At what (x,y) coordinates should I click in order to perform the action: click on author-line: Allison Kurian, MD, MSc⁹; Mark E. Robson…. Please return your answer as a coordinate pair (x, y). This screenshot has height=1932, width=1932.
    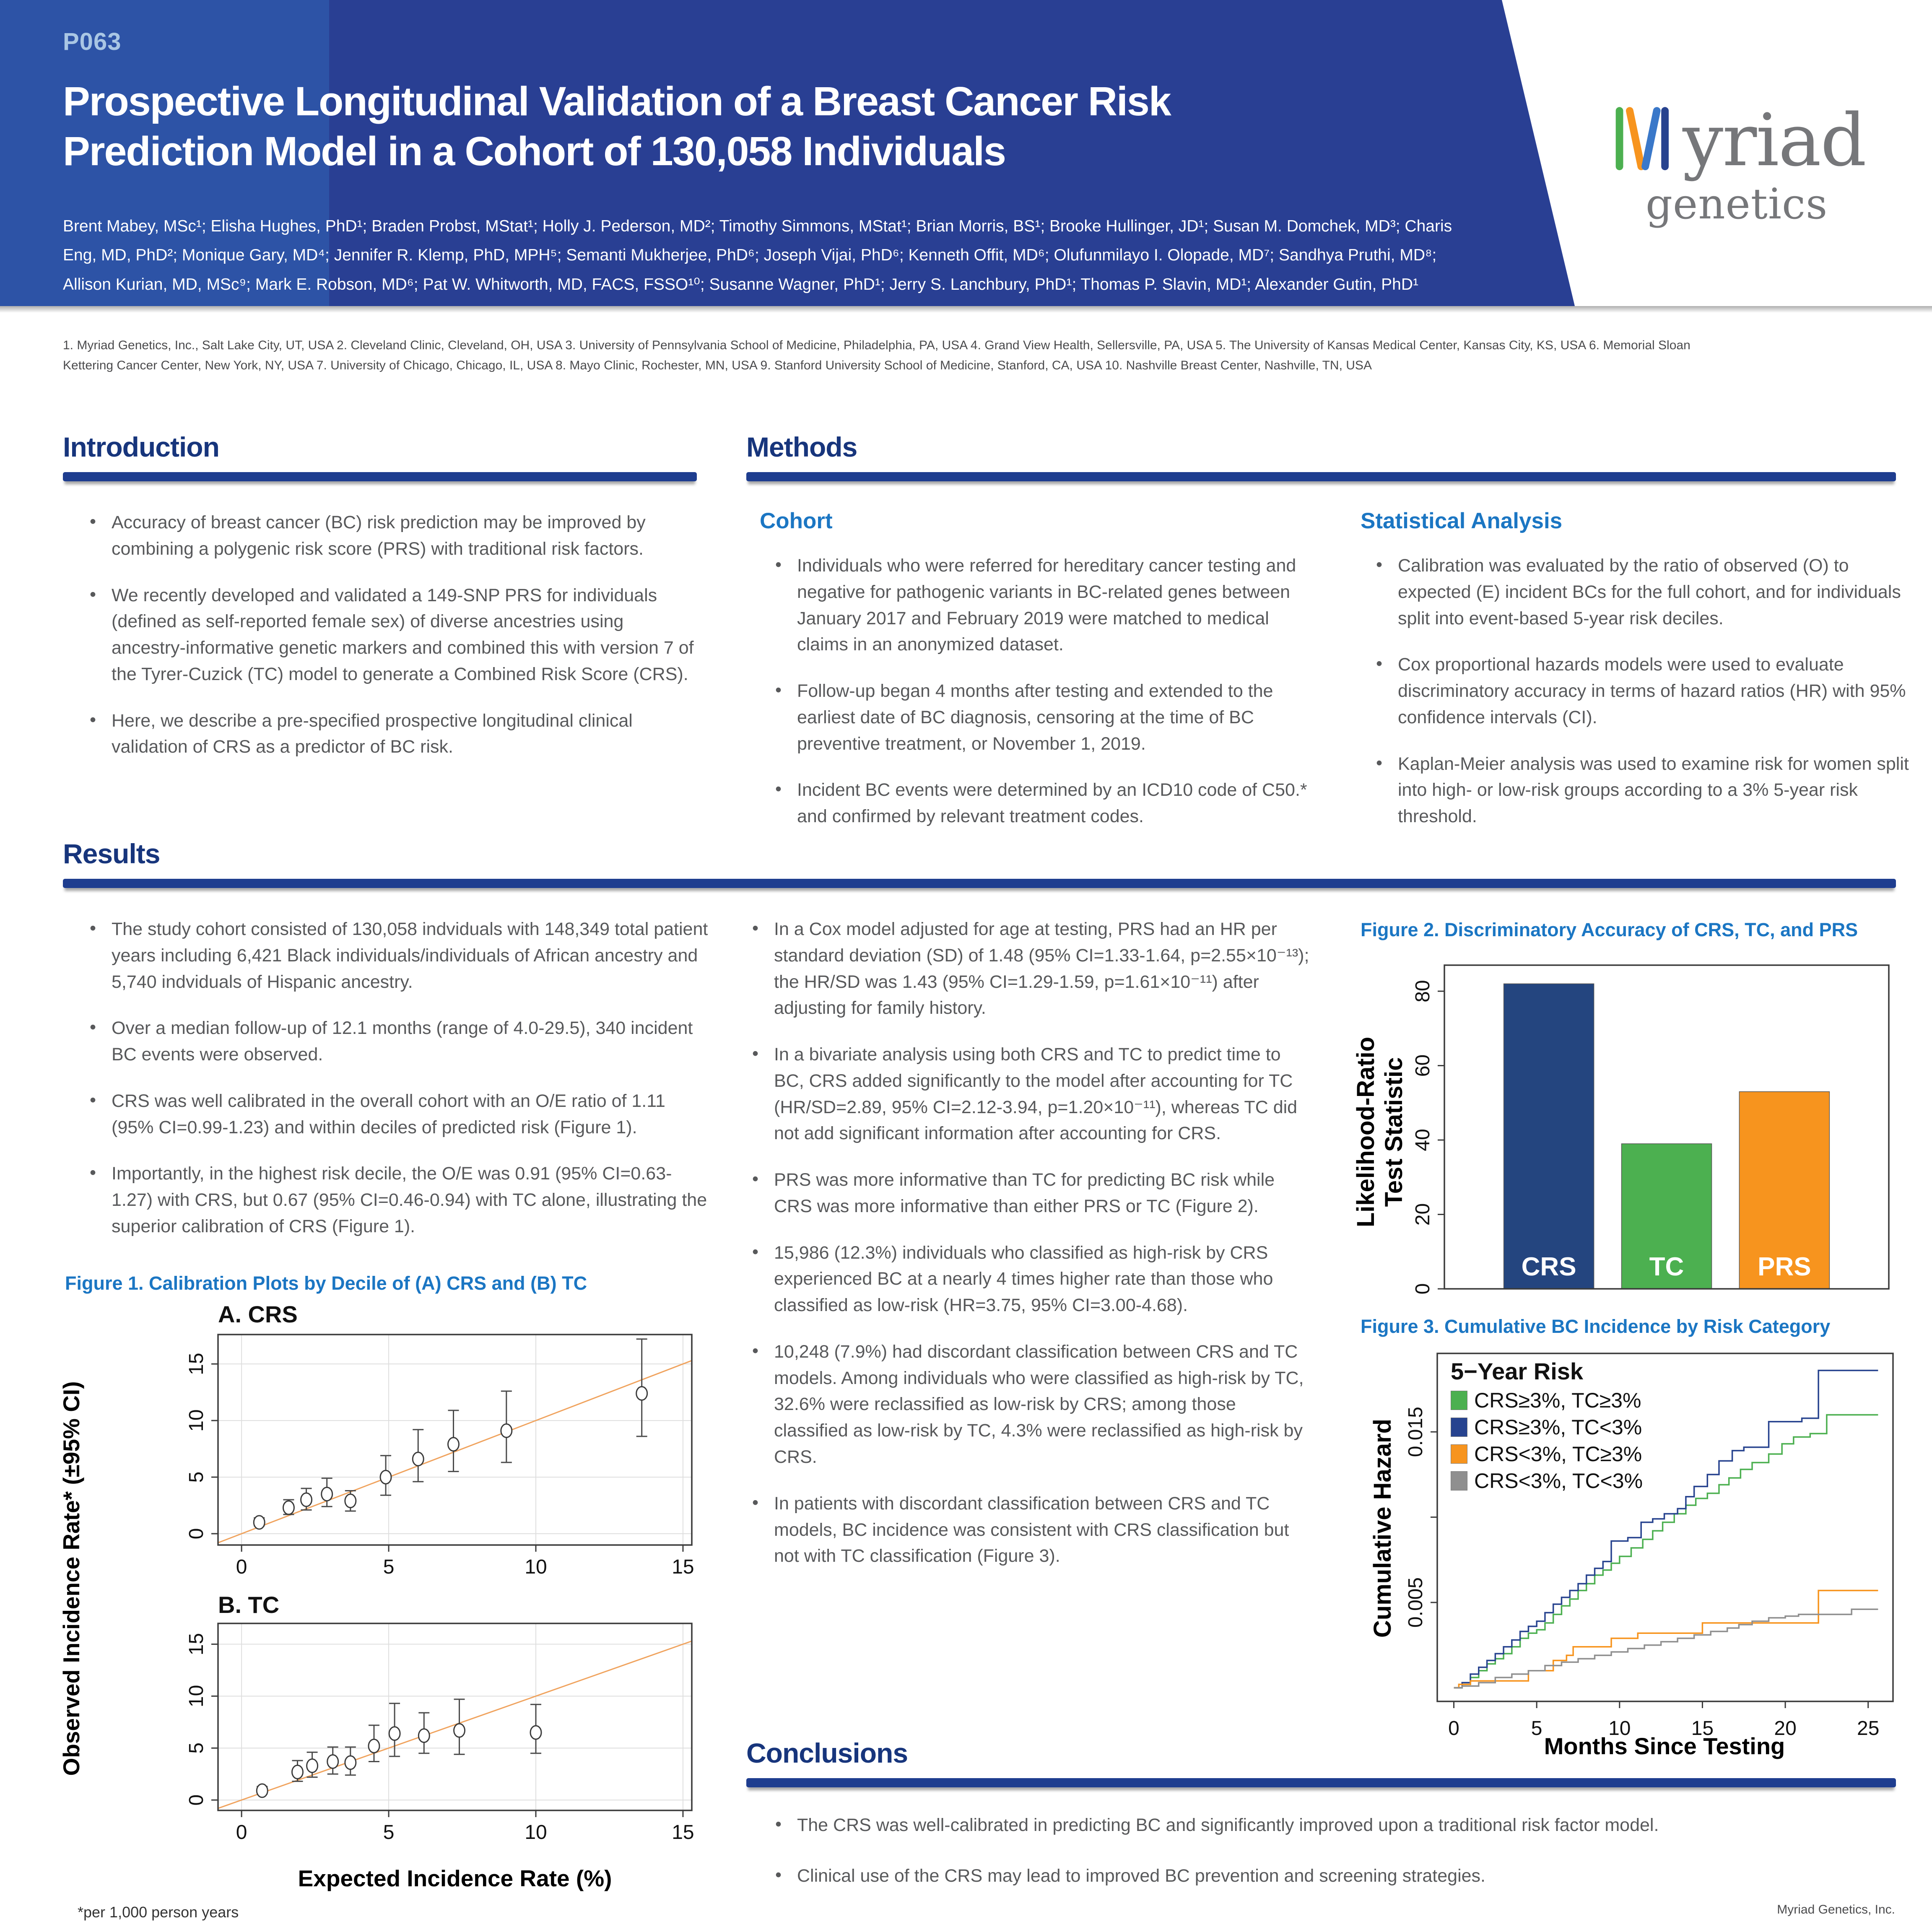
    Looking at the image, I should click on (741, 284).